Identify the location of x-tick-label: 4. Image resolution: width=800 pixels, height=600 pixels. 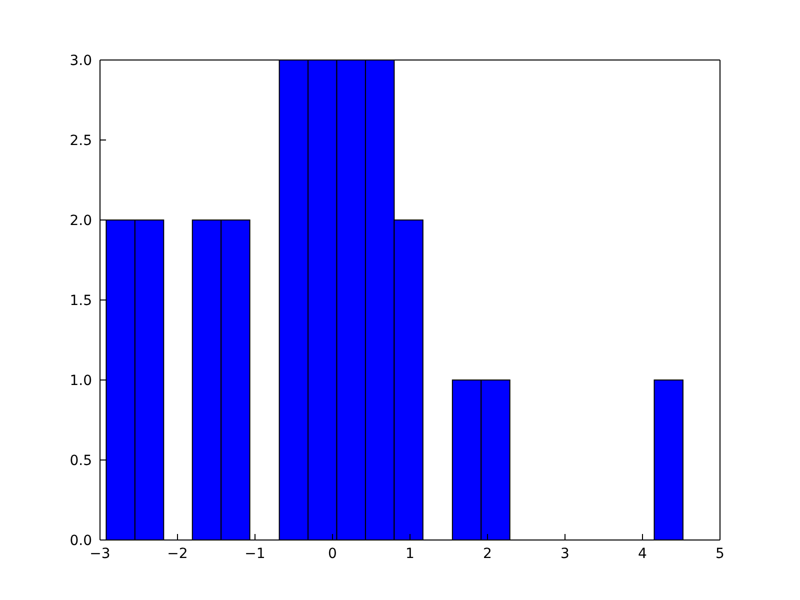
(643, 554).